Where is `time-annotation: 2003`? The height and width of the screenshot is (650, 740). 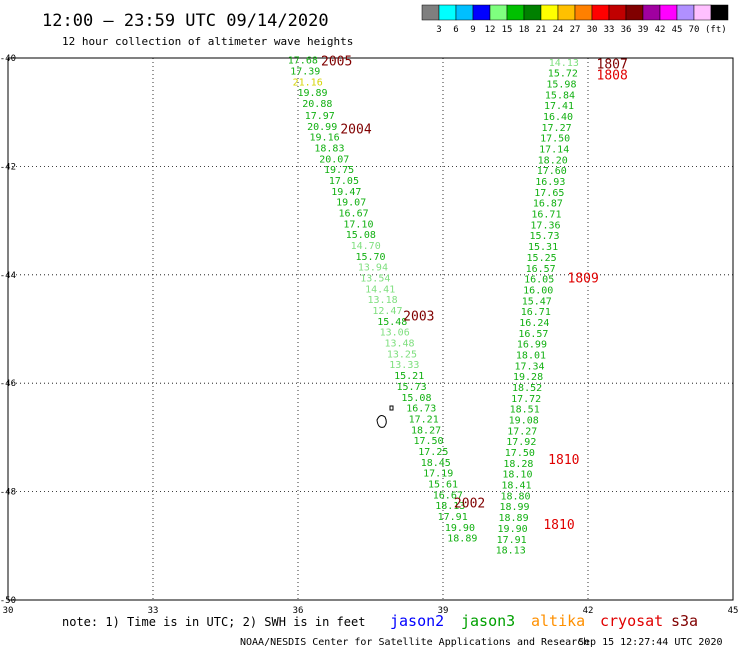
time-annotation: 2003 is located at coordinates (418, 316).